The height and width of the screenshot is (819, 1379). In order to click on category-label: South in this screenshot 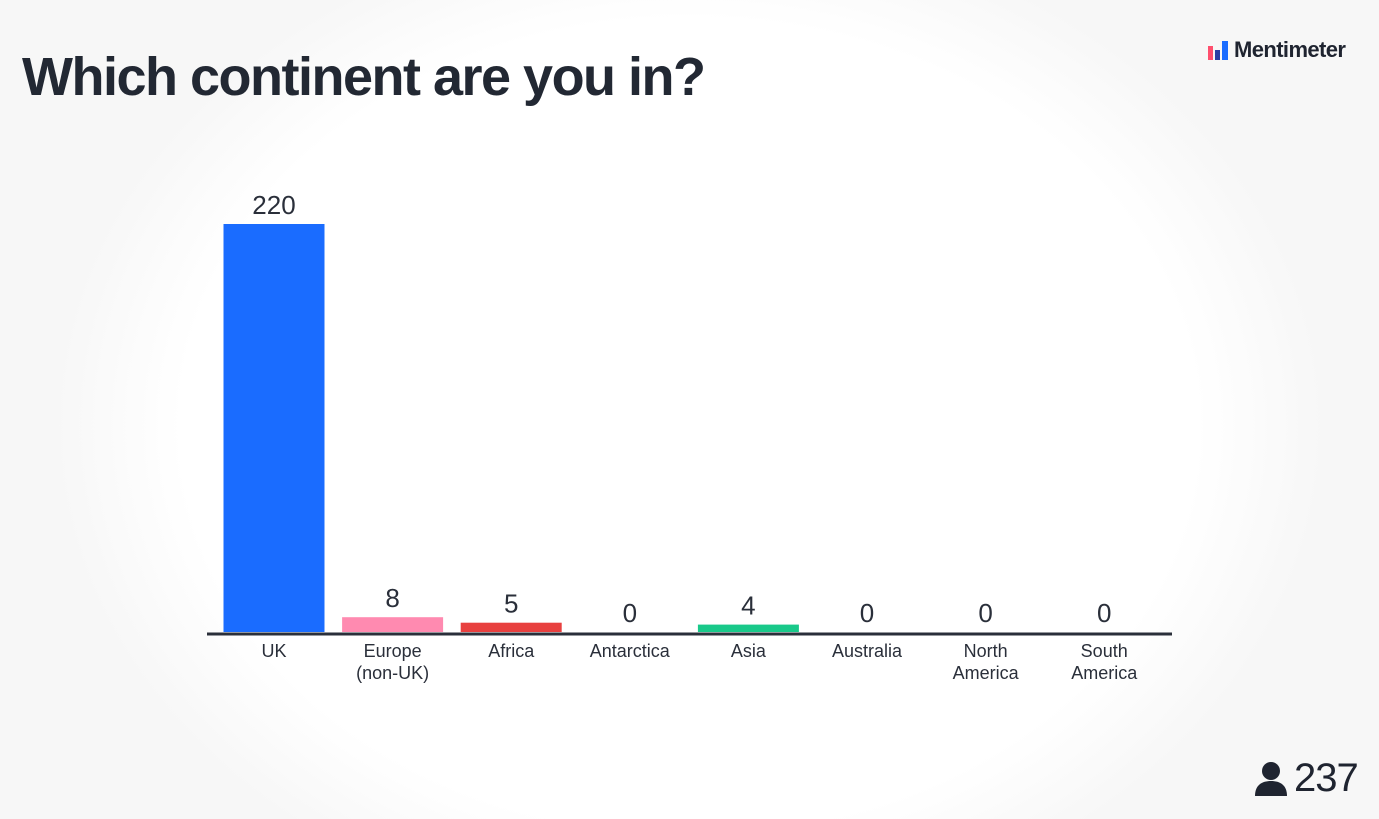, I will do `click(1104, 651)`.